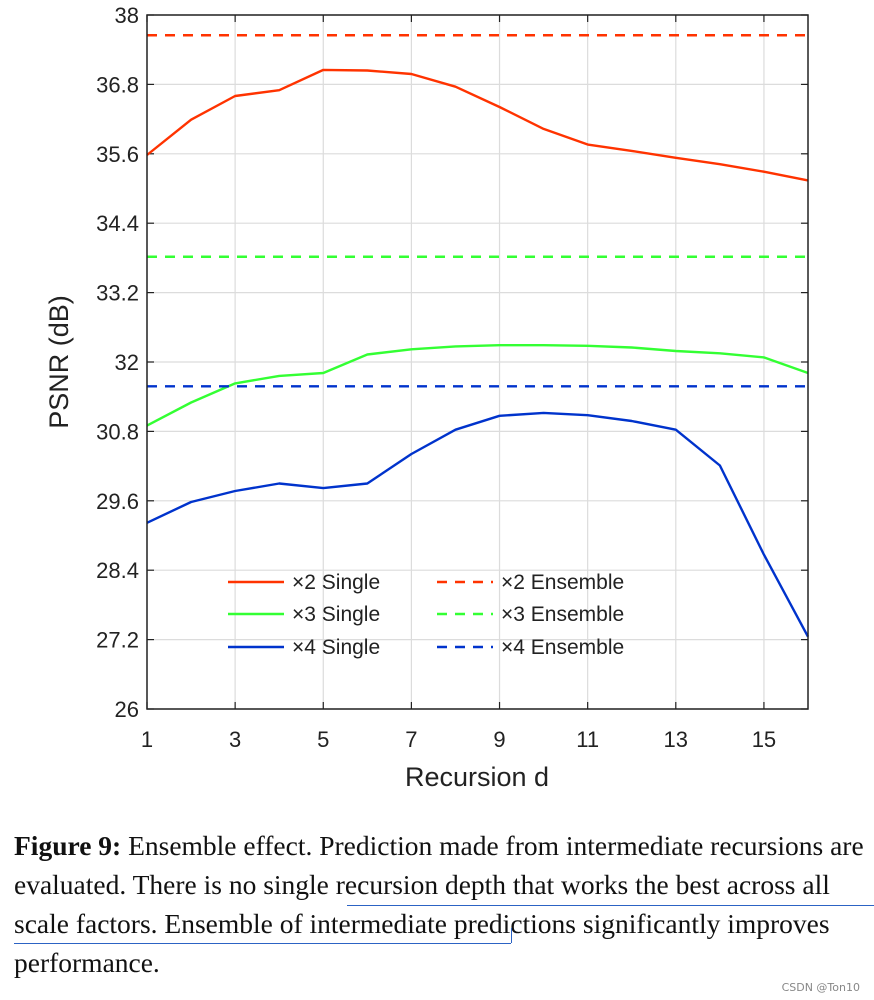  I want to click on x-tick-label: 15, so click(764, 739).